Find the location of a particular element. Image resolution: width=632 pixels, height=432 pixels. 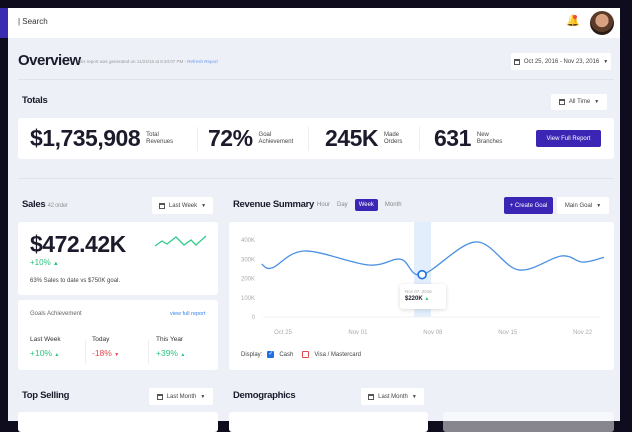

create-goal-button: + Create Goal is located at coordinates (528, 205).